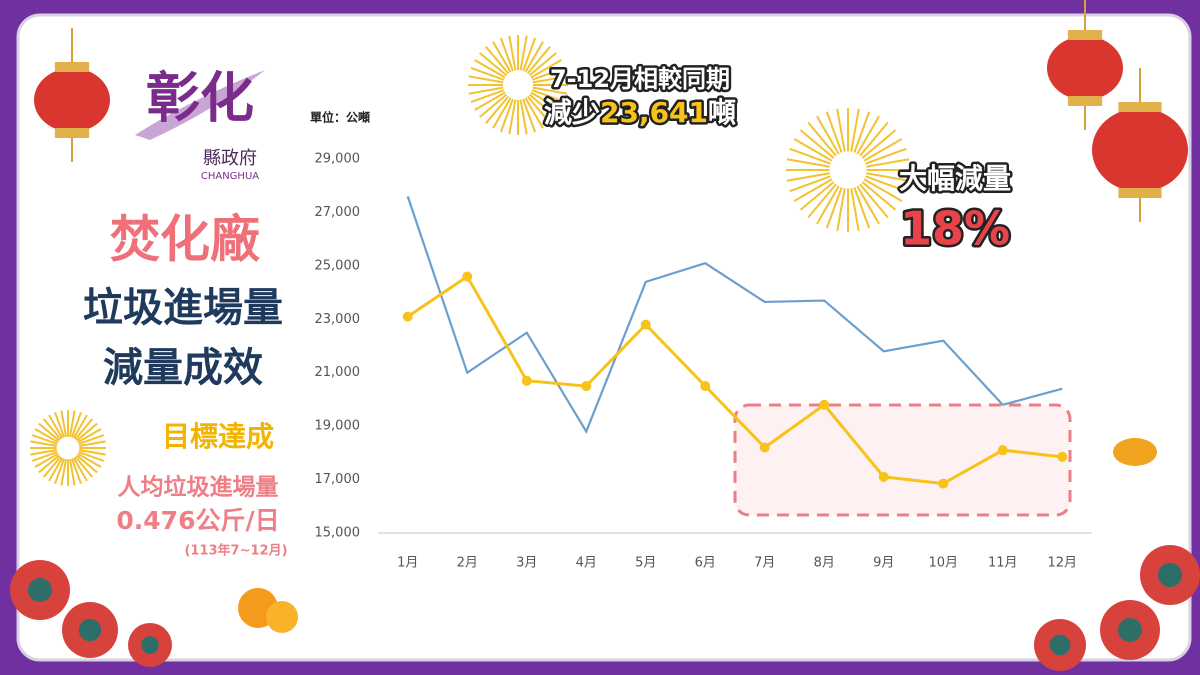 This screenshot has height=675, width=1200. I want to click on x-tick-label: 11月, so click(1003, 563).